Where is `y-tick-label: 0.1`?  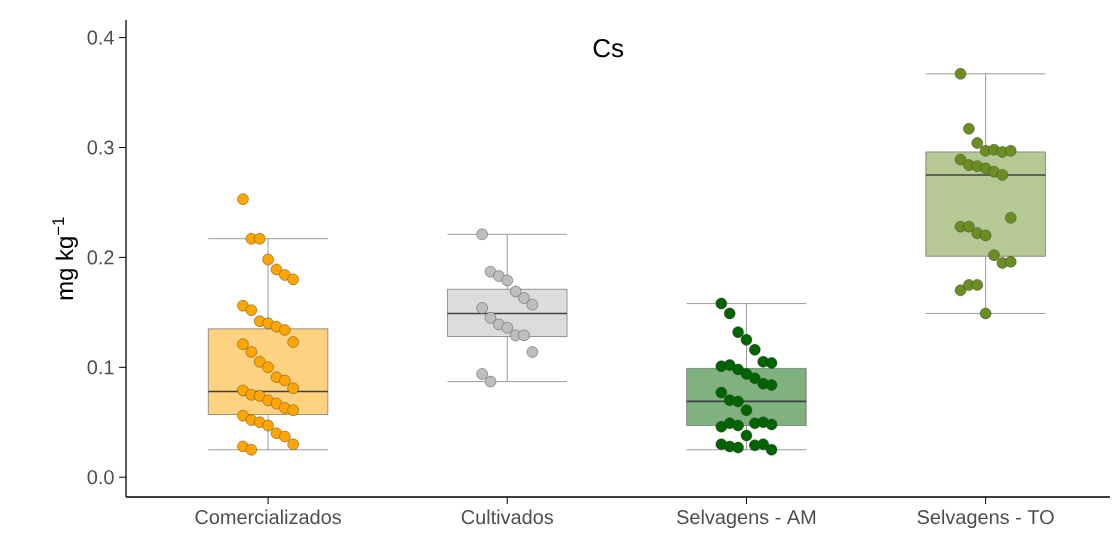 y-tick-label: 0.1 is located at coordinates (100, 367).